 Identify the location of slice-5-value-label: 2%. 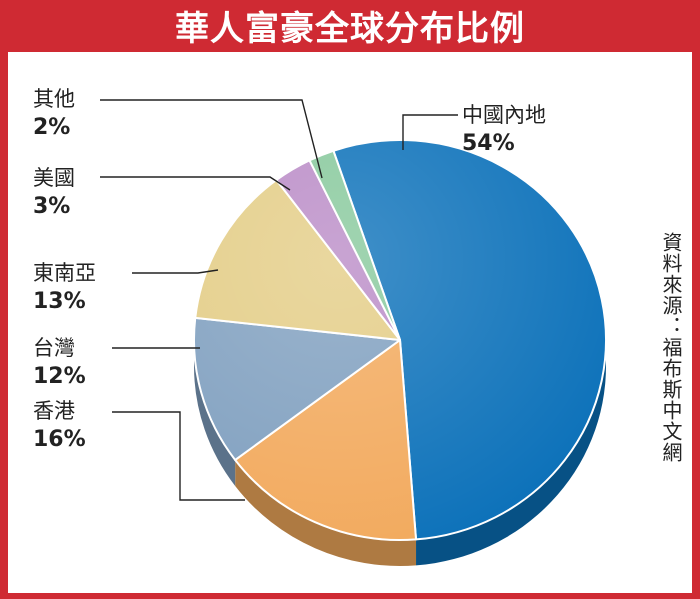
(51, 127).